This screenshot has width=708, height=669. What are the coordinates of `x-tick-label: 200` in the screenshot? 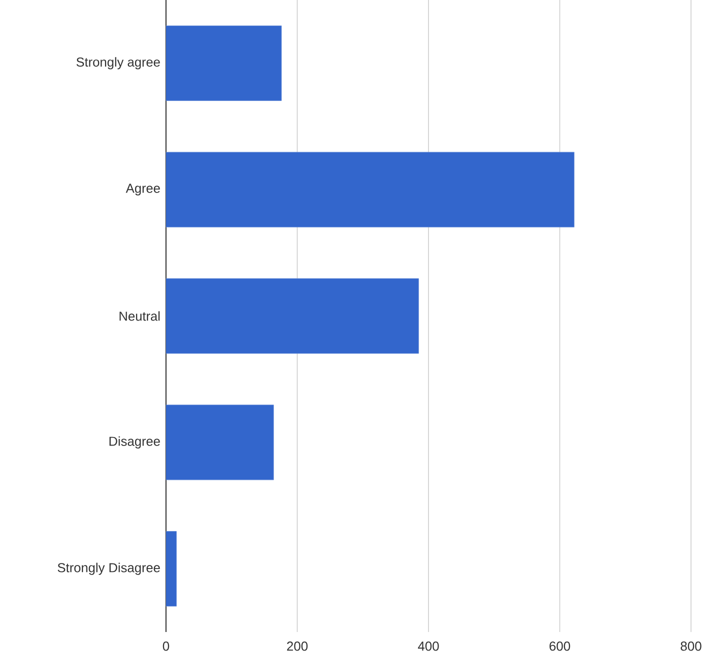 It's located at (297, 646).